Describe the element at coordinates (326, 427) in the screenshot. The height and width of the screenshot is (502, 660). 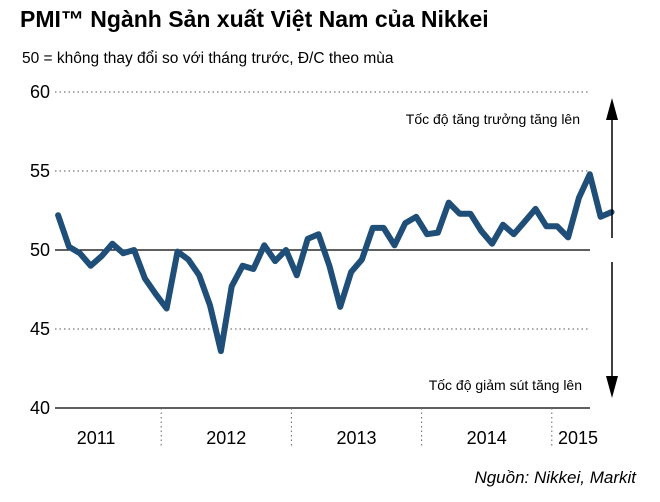
I see `x-axis: 2011 2012 2013 2014 2015` at that location.